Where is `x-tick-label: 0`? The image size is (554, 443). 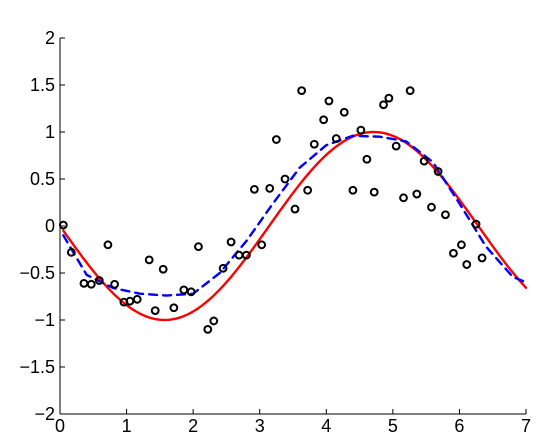
x-tick-label: 0 is located at coordinates (60, 426).